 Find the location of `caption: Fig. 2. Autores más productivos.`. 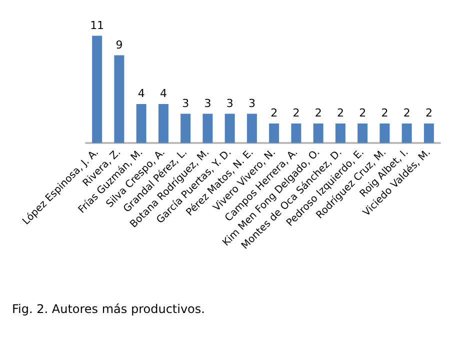

caption: Fig. 2. Autores más productivos. is located at coordinates (108, 309).